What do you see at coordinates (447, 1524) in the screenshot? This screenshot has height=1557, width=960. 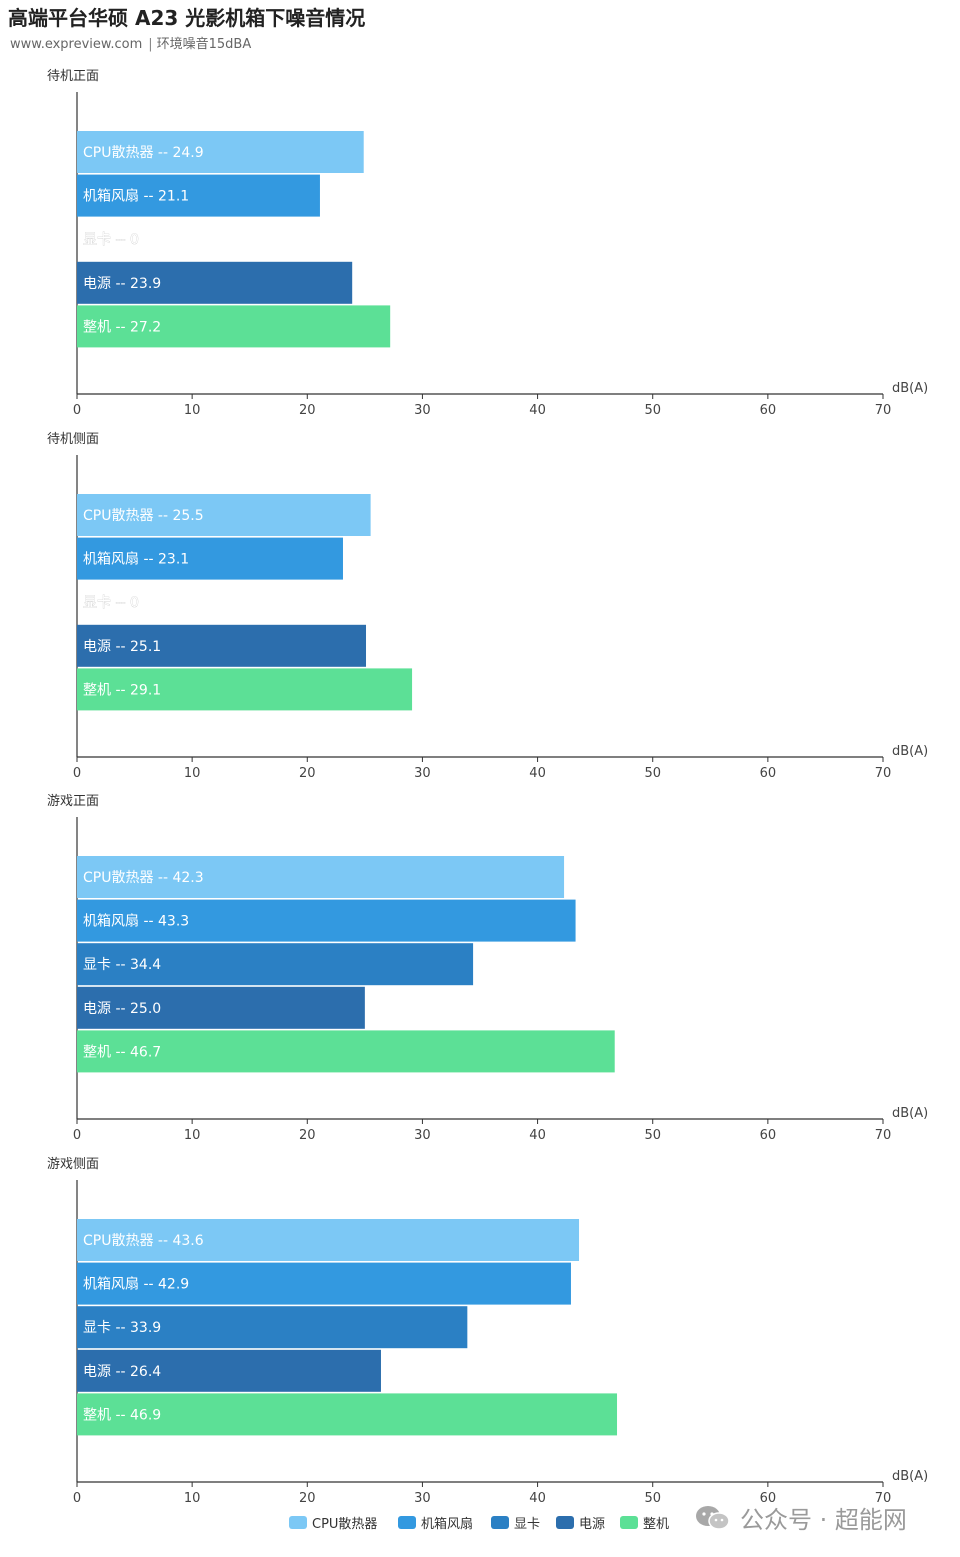 I see `legend-label: 机箱风扇` at bounding box center [447, 1524].